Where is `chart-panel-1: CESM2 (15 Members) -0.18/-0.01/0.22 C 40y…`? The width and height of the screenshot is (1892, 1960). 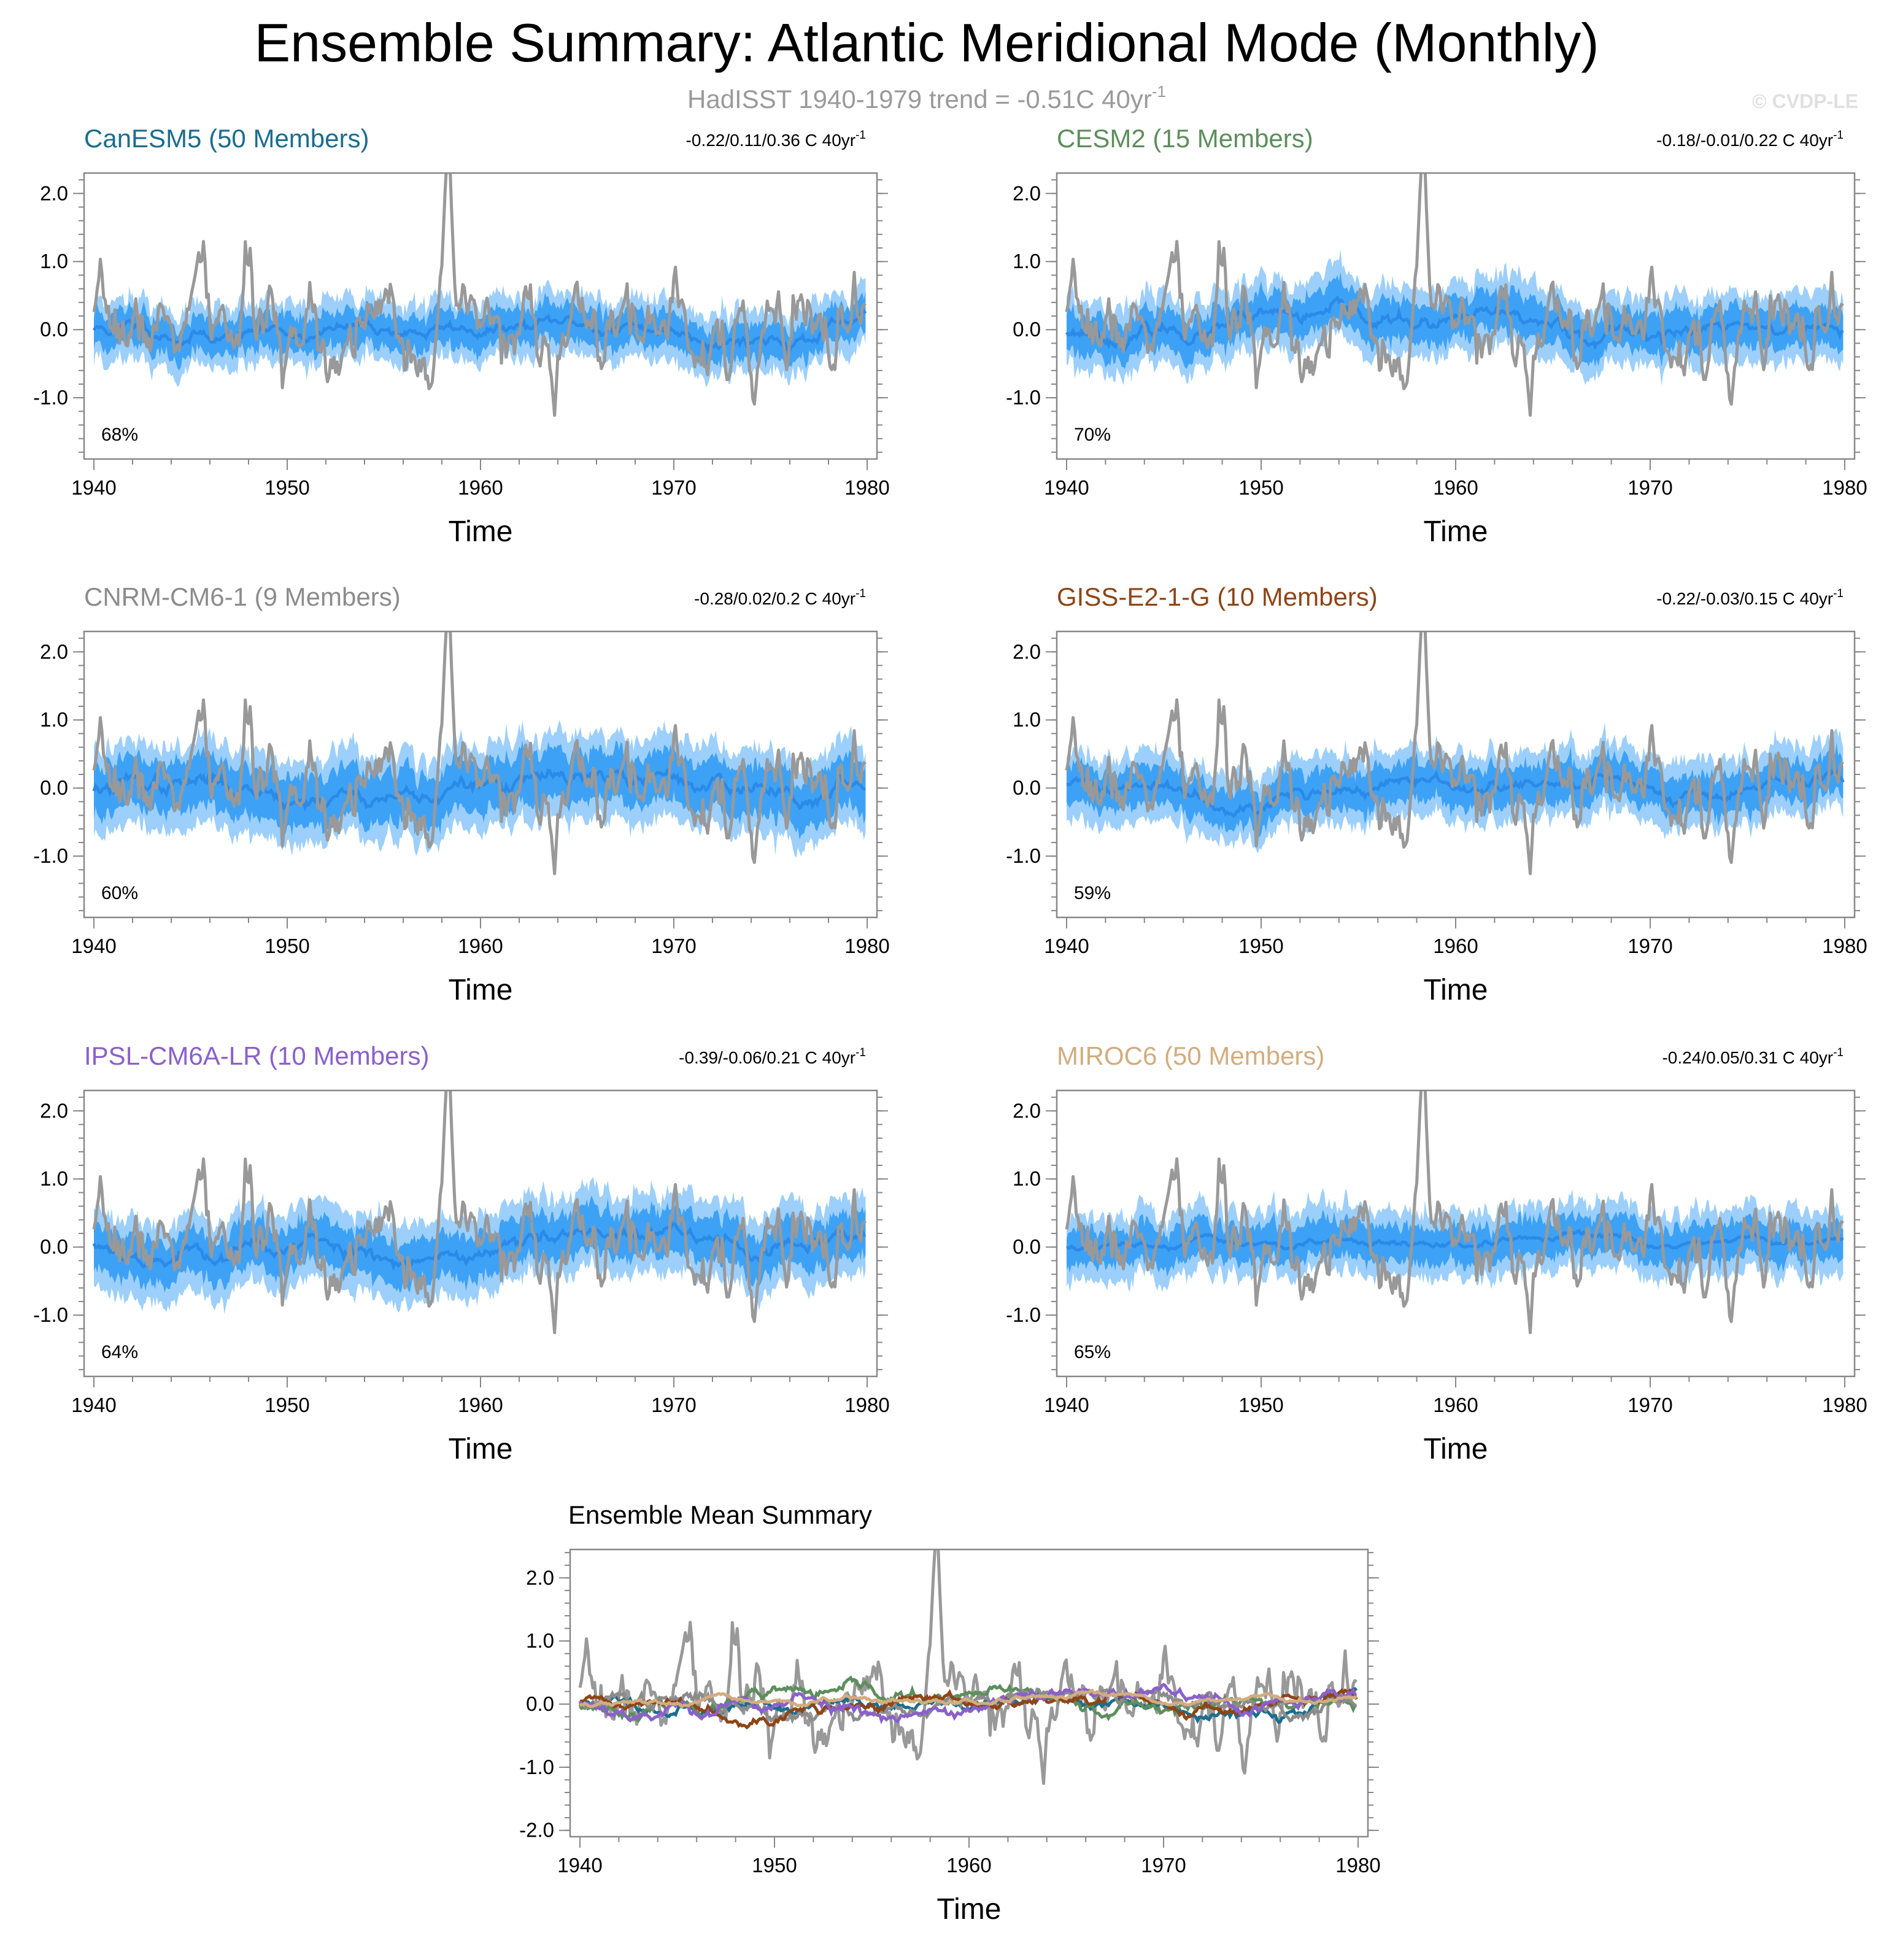
chart-panel-1: CESM2 (15 Members) -0.18/-0.01/0.22 C 40y… is located at coordinates (1436, 336).